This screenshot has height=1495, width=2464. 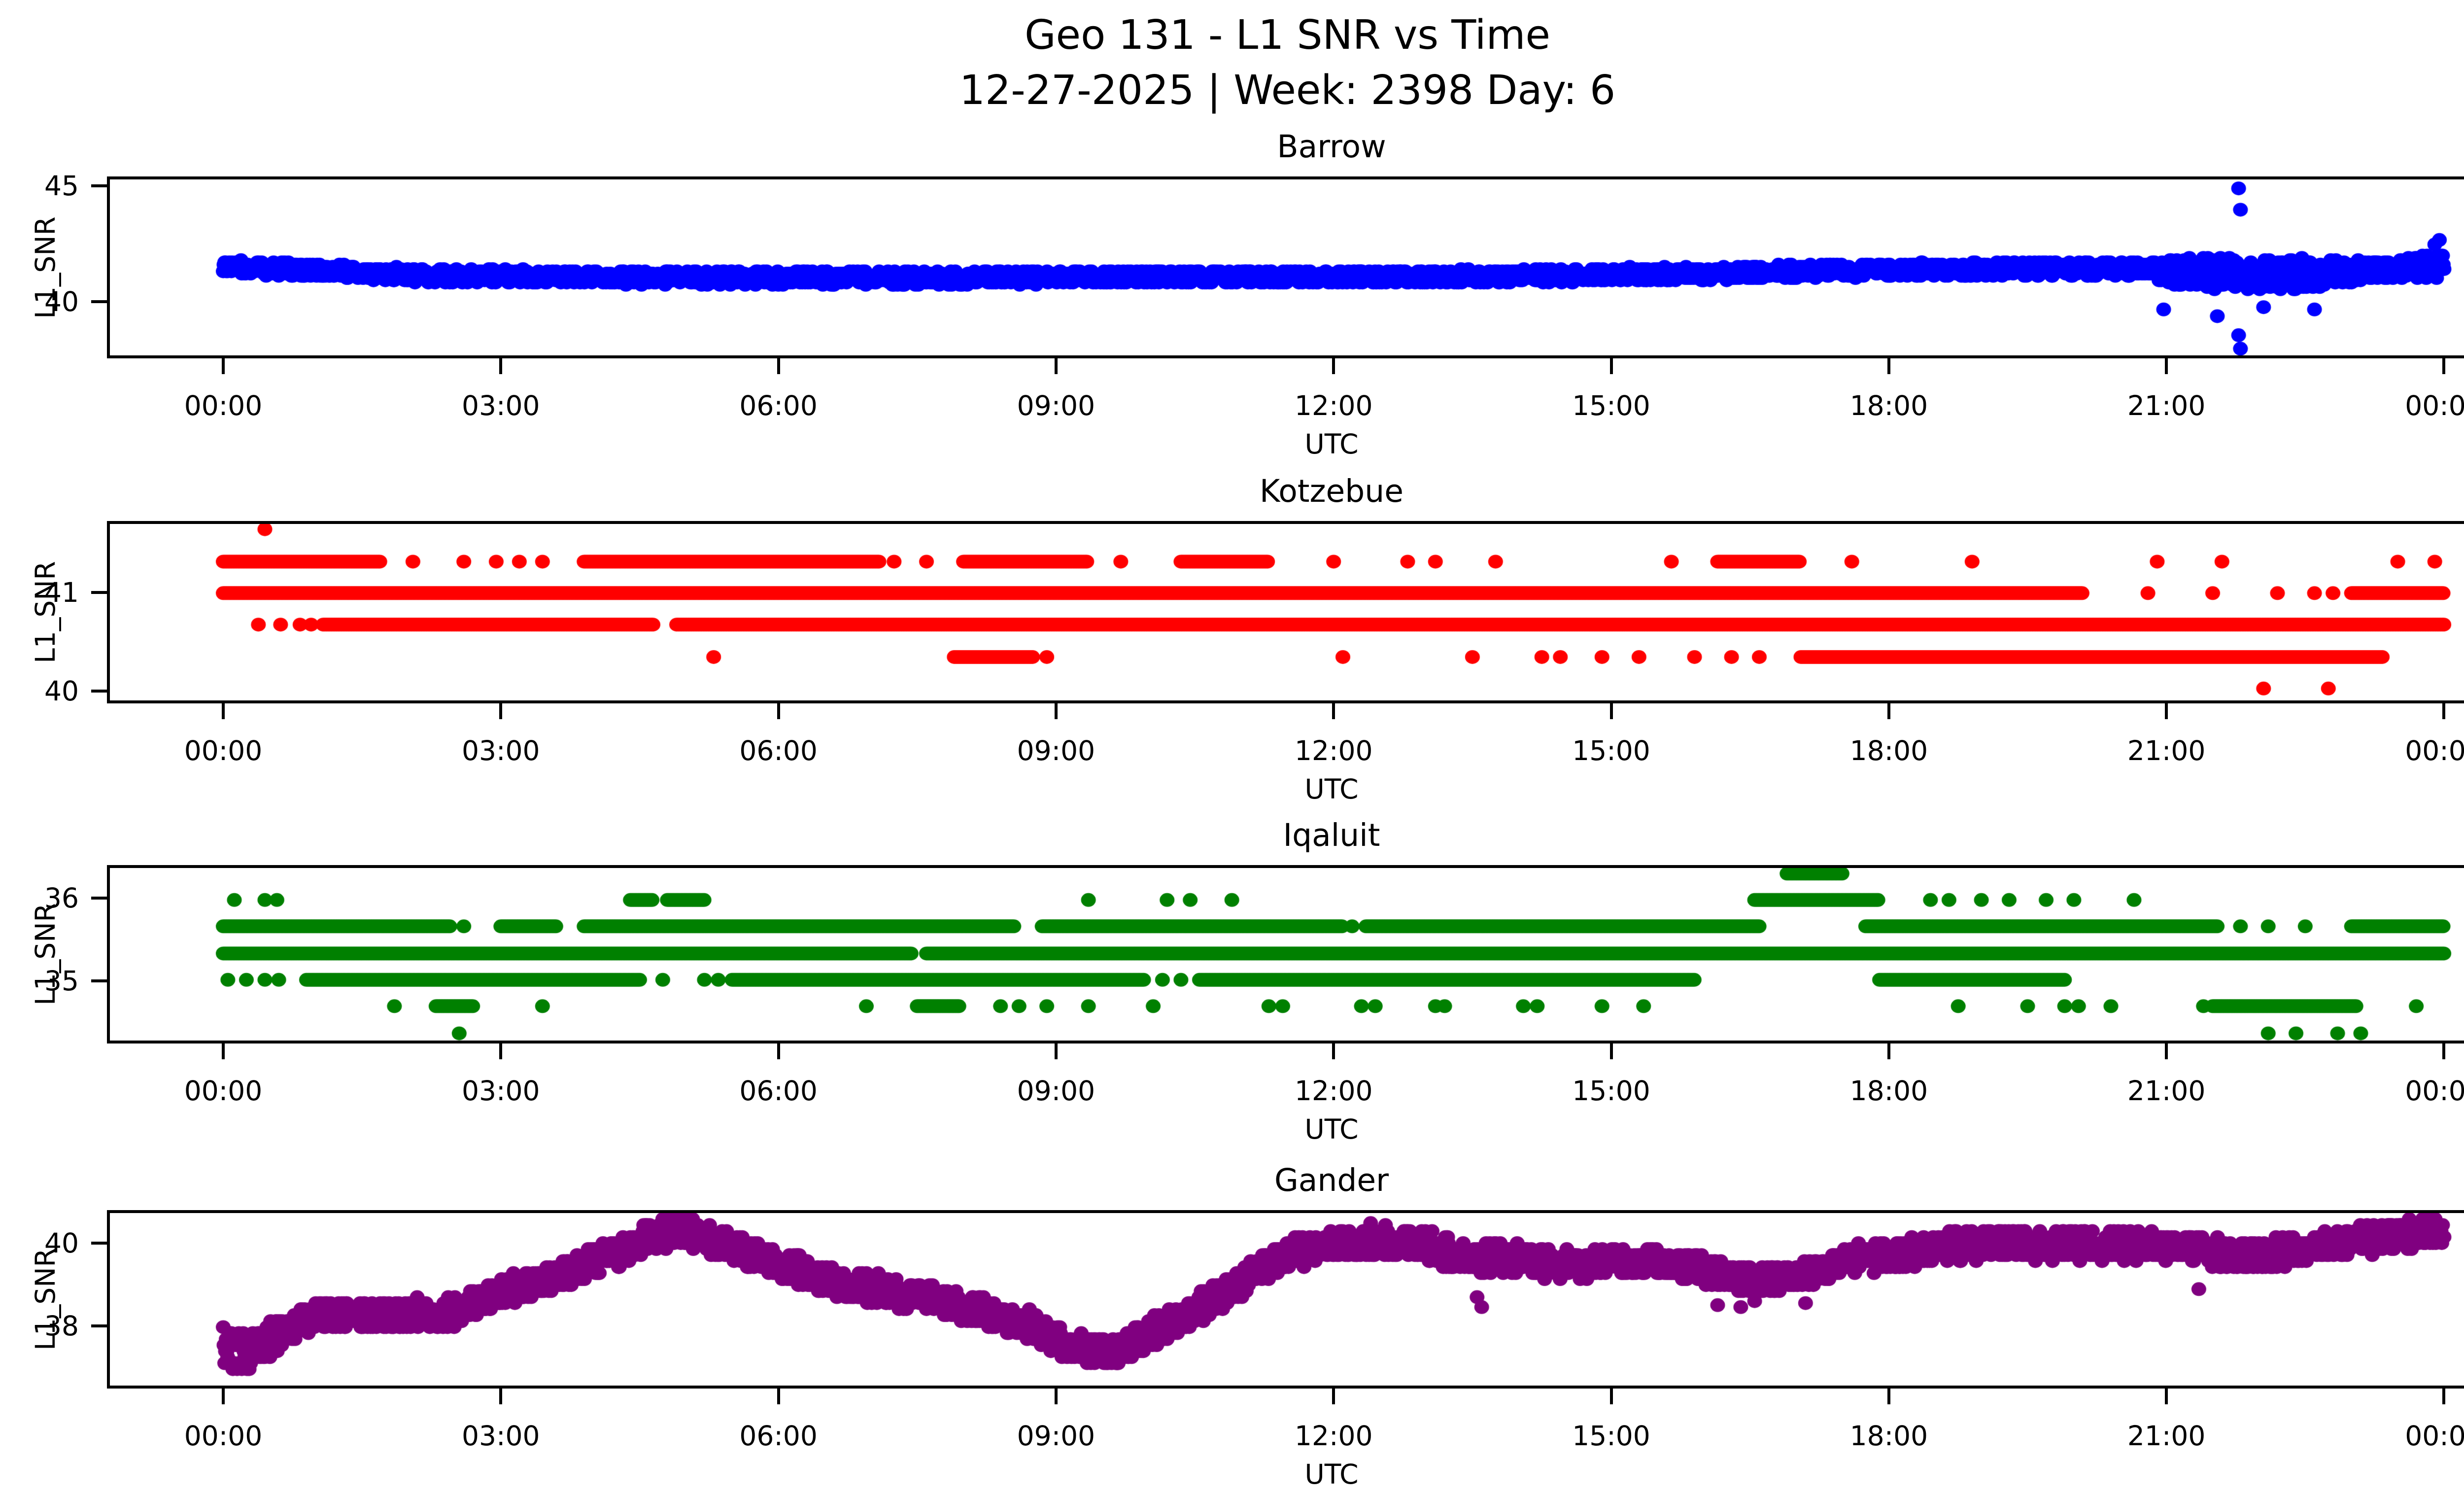 What do you see at coordinates (61, 898) in the screenshot?
I see `y-tick-label: 36` at bounding box center [61, 898].